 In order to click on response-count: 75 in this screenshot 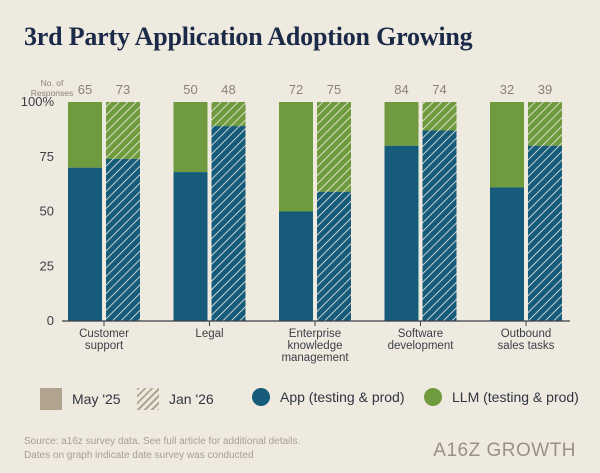, I will do `click(334, 89)`.